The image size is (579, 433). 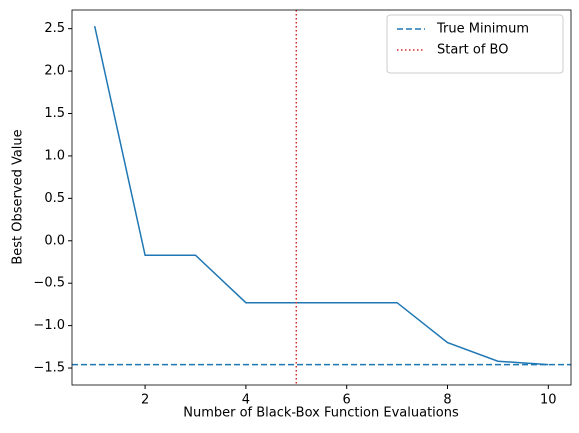 What do you see at coordinates (54, 240) in the screenshot?
I see `y-tick-label: 0.0` at bounding box center [54, 240].